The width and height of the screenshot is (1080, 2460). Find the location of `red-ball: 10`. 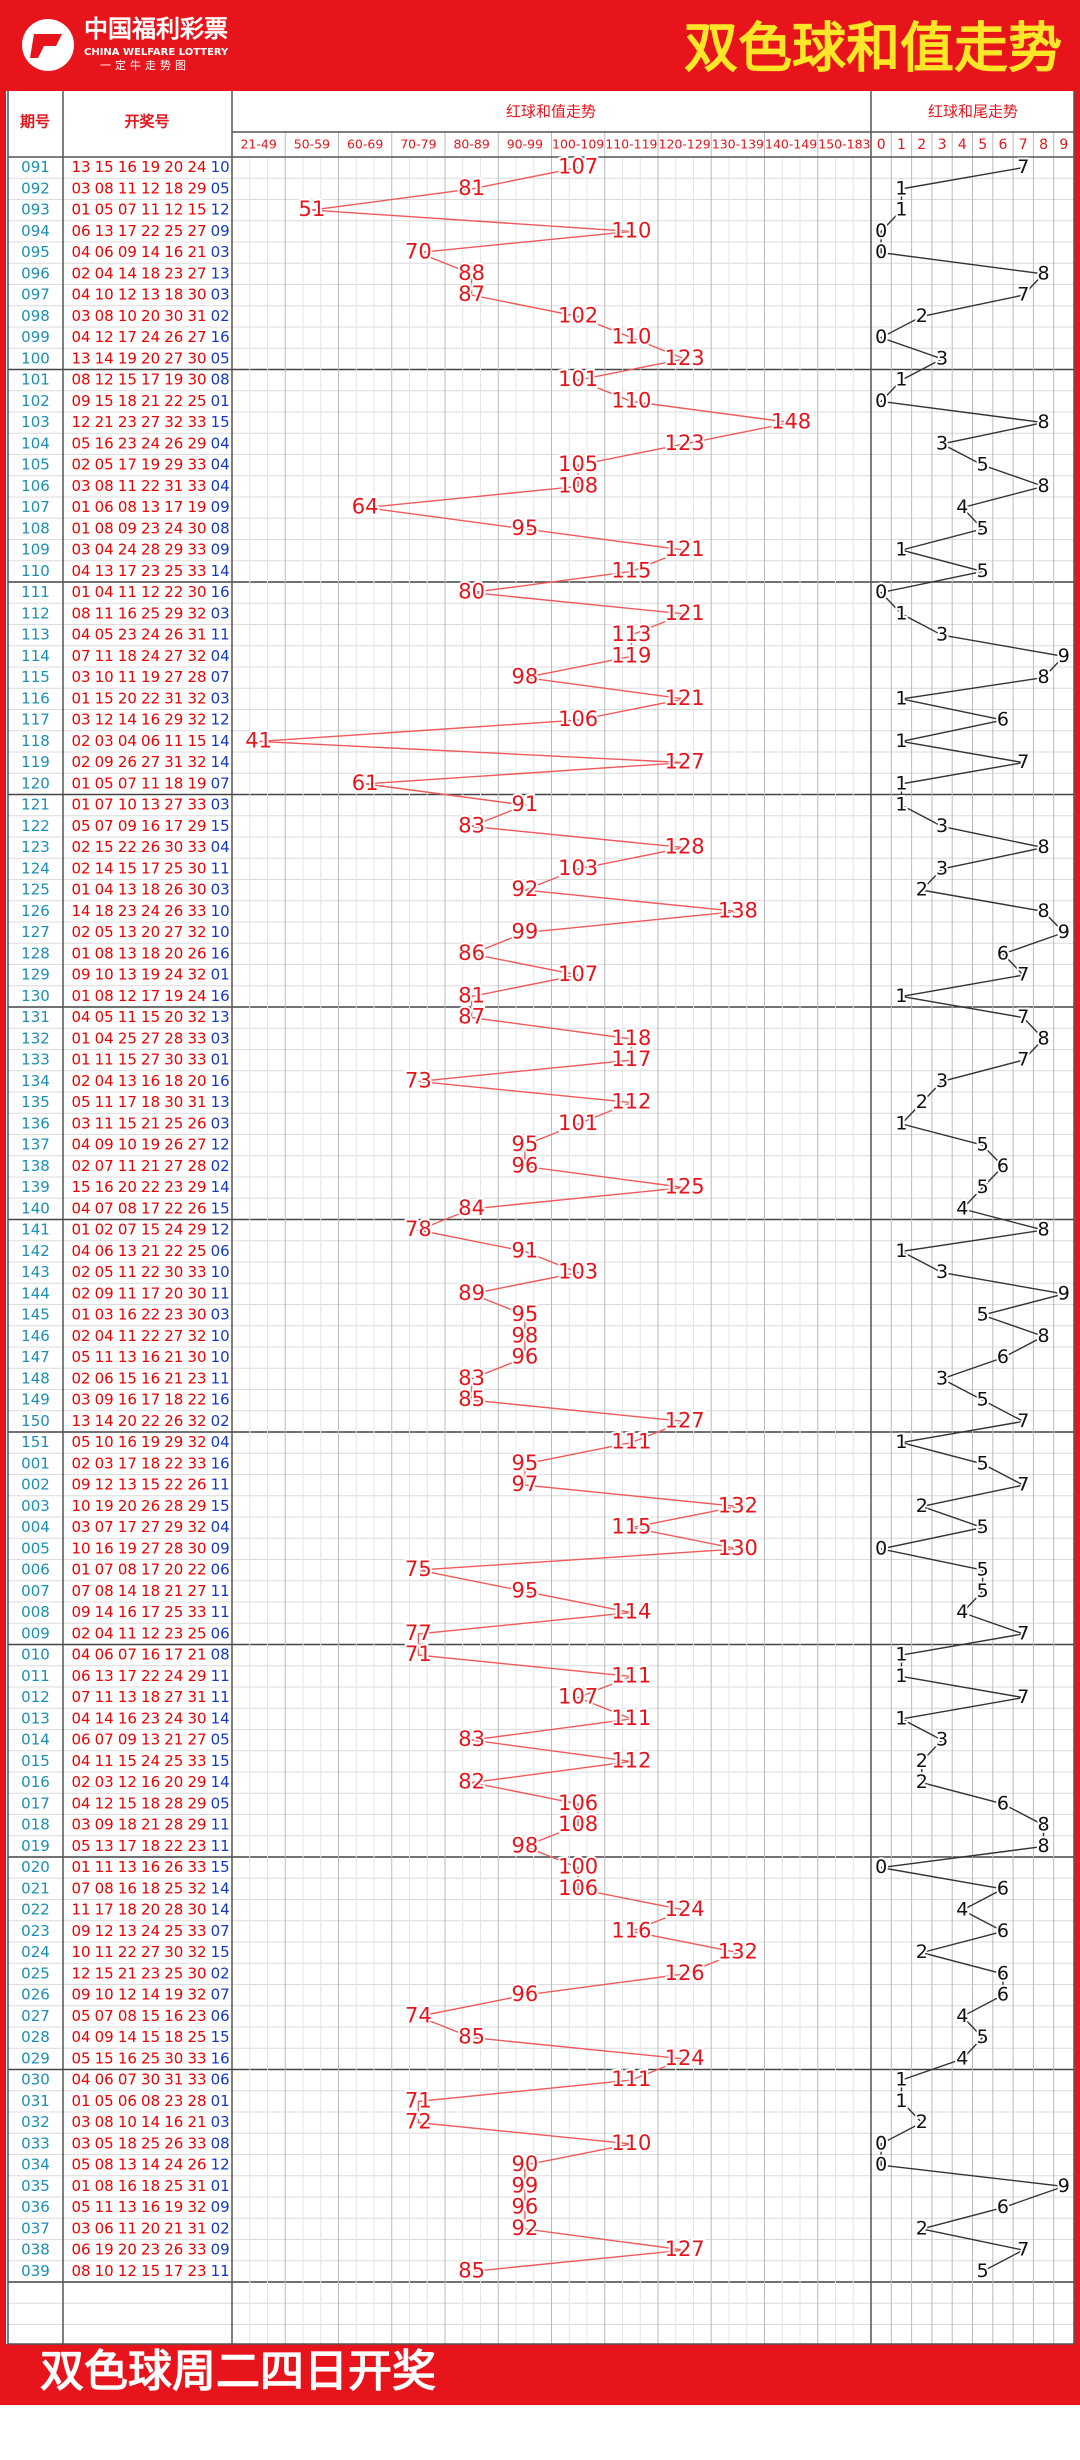

red-ball: 10 is located at coordinates (127, 2122).